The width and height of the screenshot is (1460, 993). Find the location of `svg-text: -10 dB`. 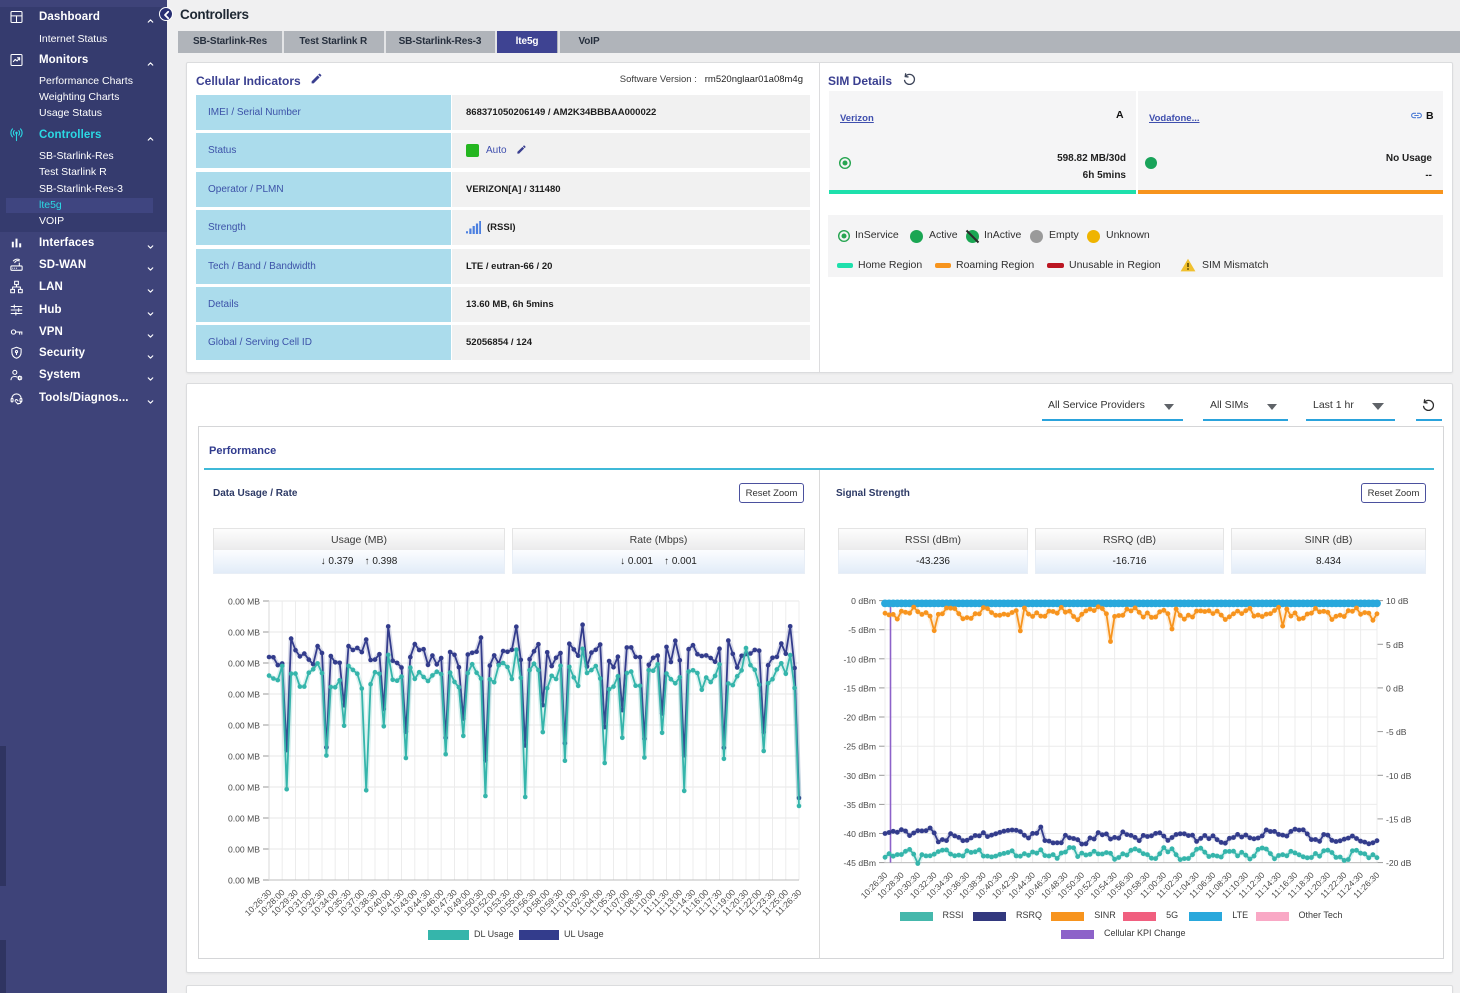

svg-text: -10 dB is located at coordinates (1399, 776).